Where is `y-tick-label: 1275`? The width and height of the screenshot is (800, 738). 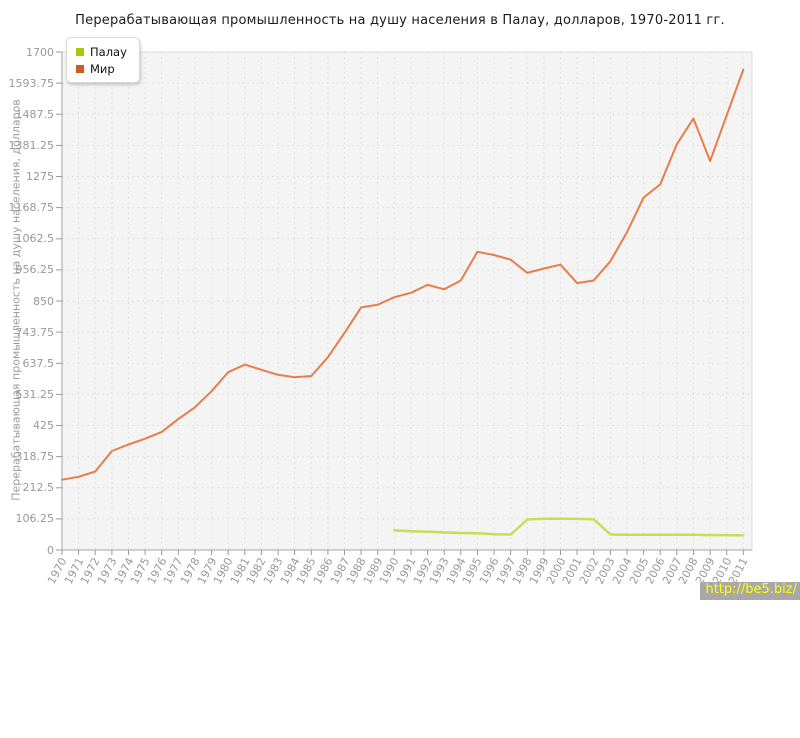 y-tick-label: 1275 is located at coordinates (40, 176).